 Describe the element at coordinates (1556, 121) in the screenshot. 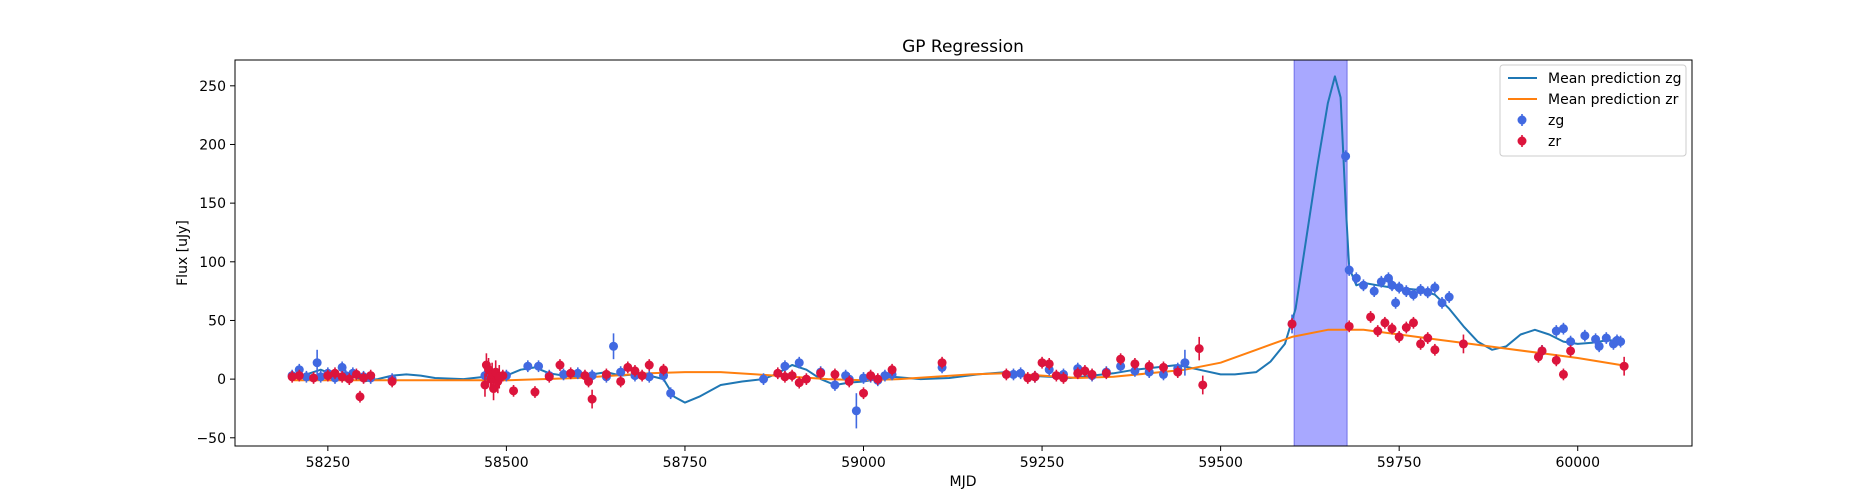

I see `legend-label: zg` at that location.